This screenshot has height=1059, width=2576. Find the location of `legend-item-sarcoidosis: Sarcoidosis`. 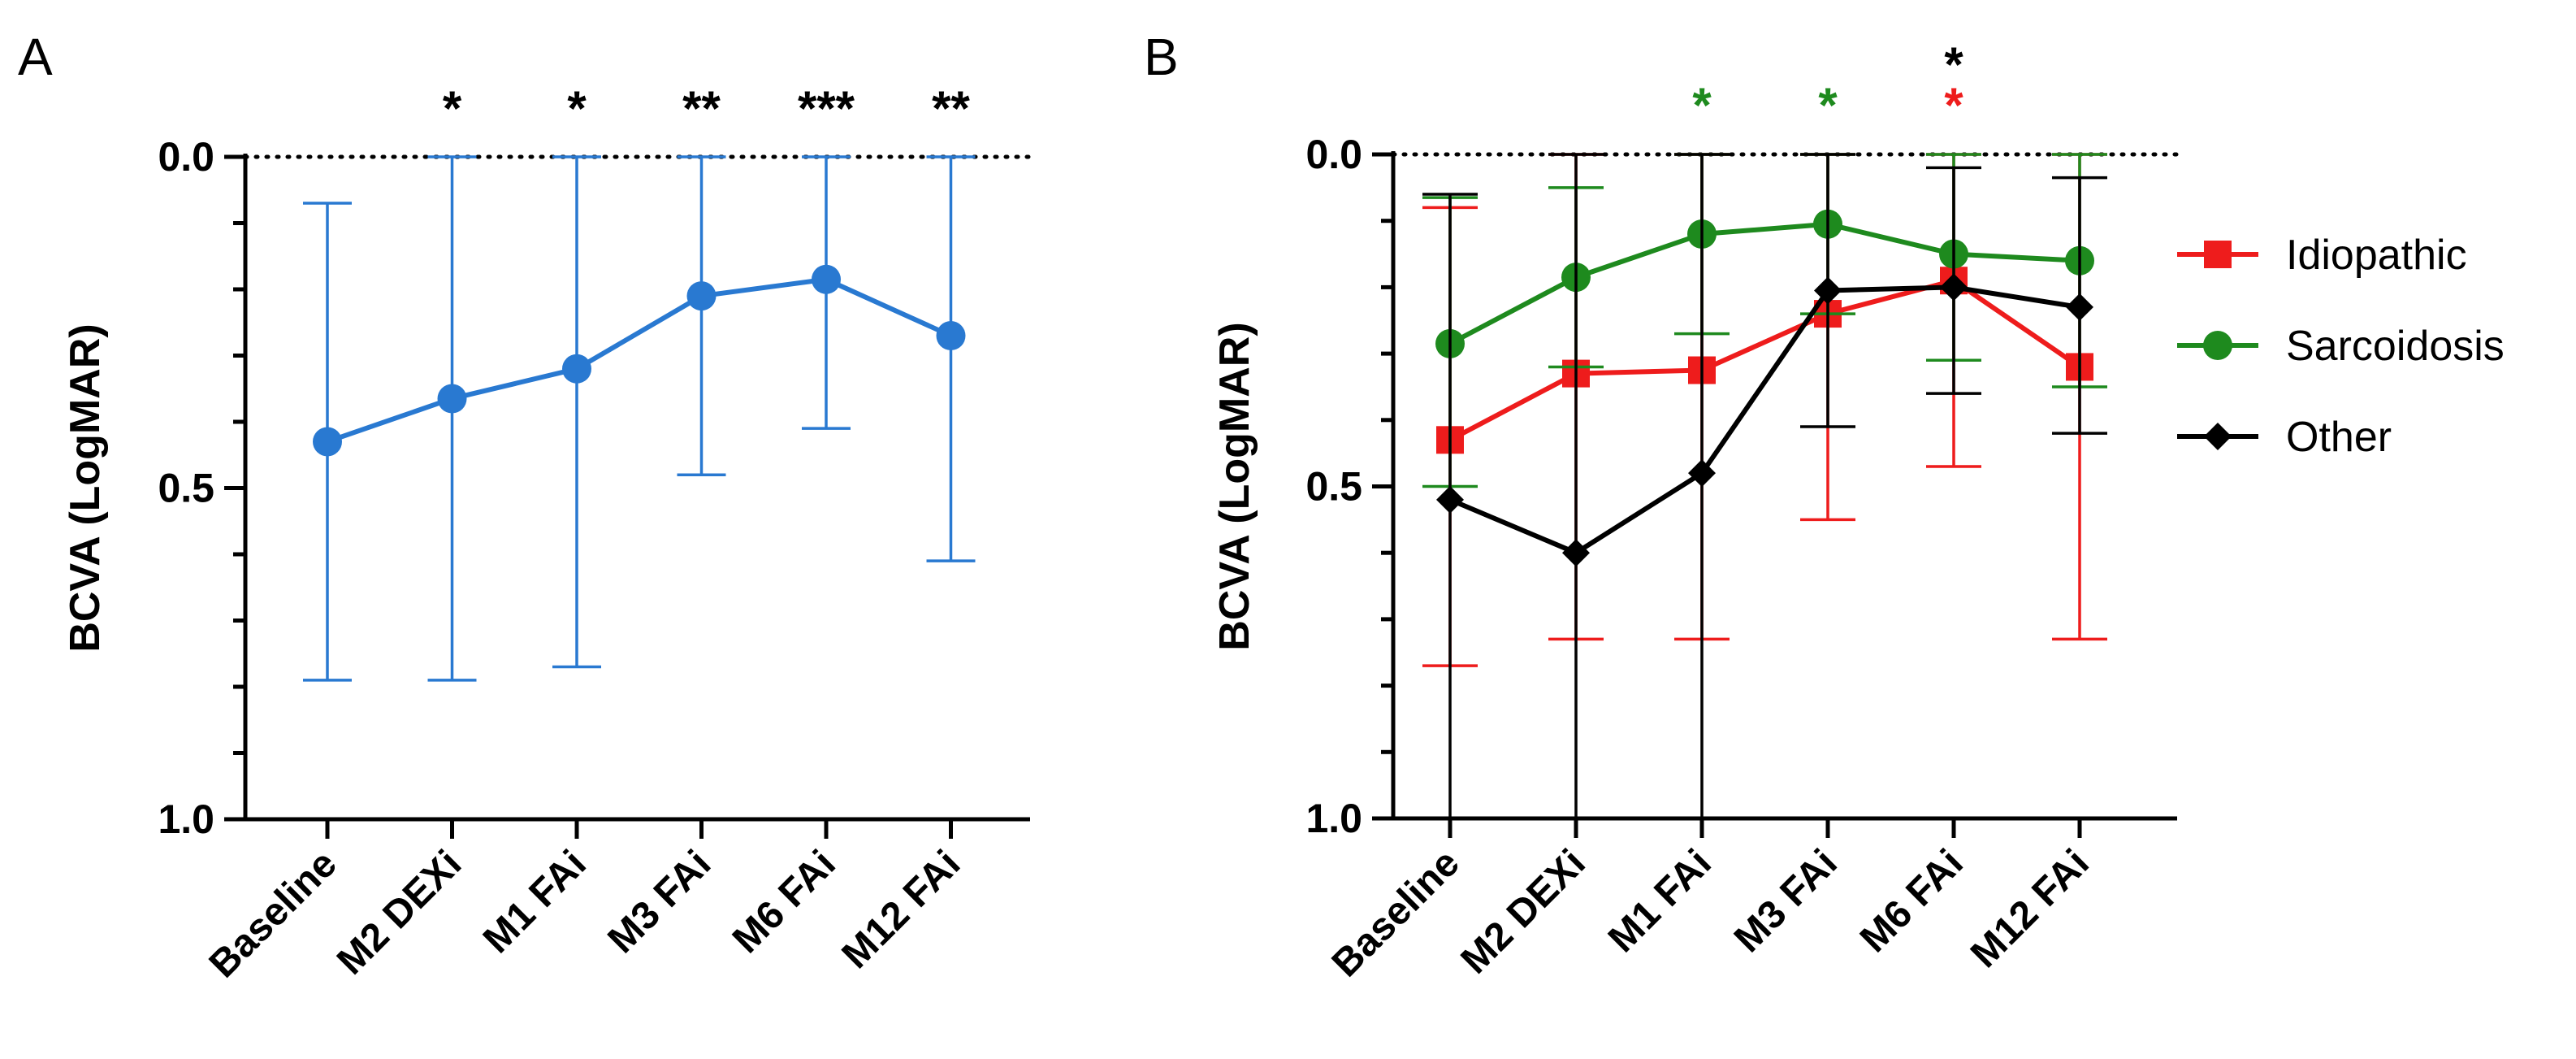

legend-item-sarcoidosis: Sarcoidosis is located at coordinates (2341, 346).